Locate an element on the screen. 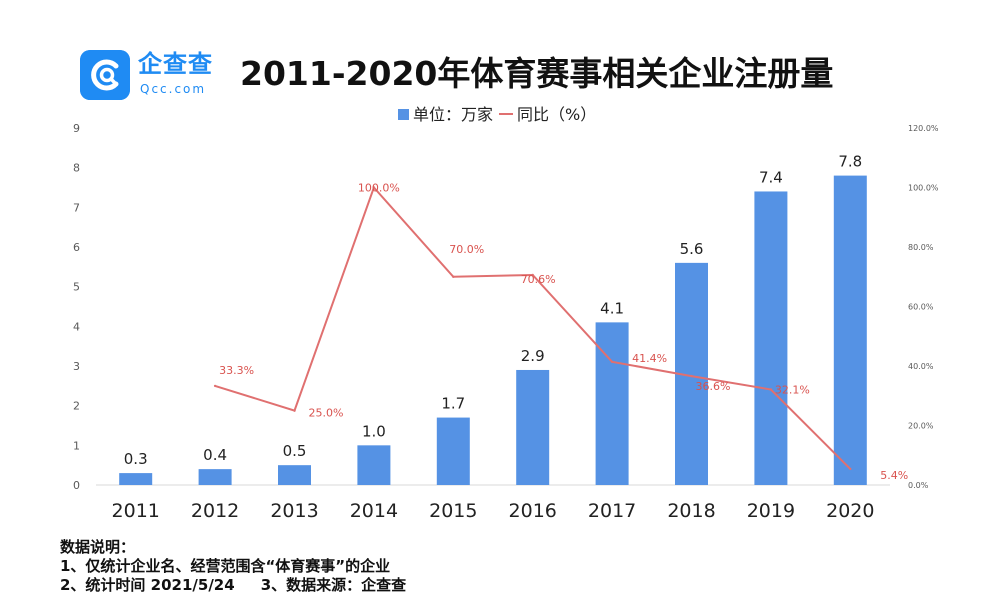 The width and height of the screenshot is (984, 604). legend-bar-swatch is located at coordinates (403, 114).